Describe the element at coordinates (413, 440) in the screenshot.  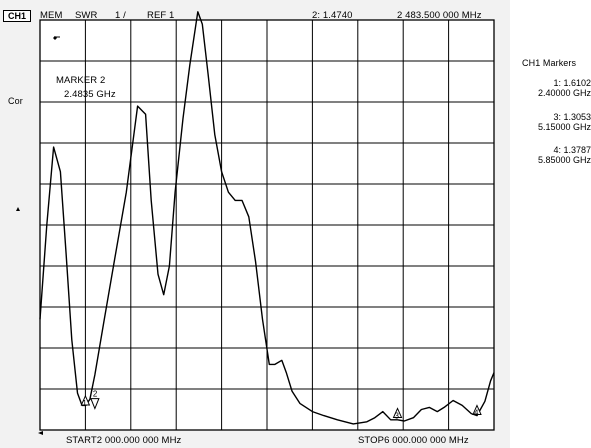
I see `stop-frequency-label: STOP6 000.000 000 MHz` at that location.